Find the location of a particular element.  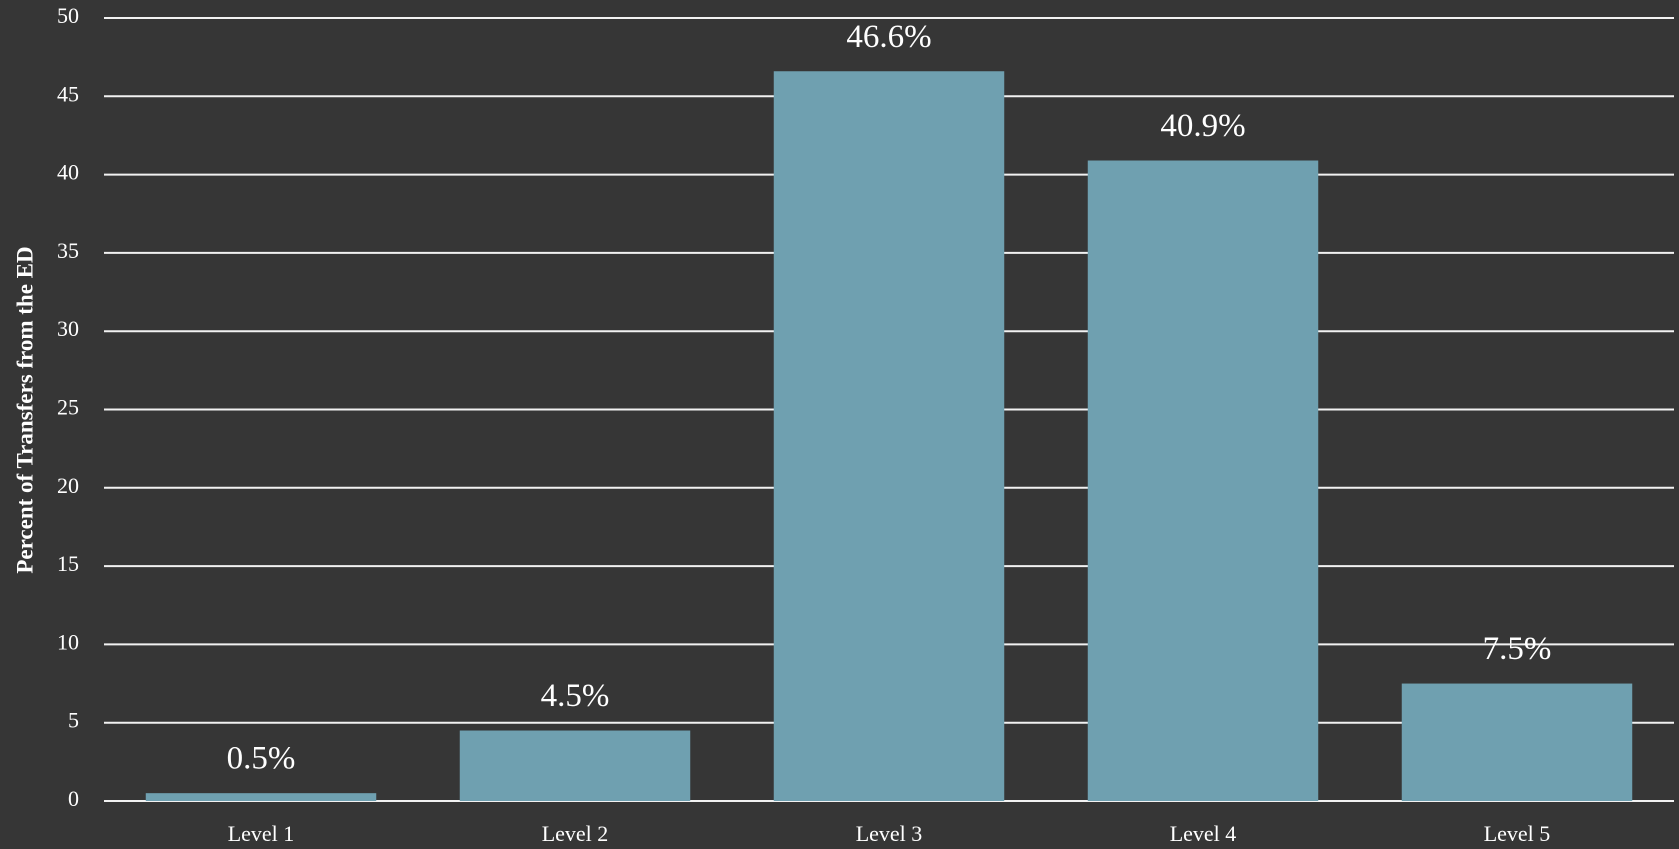

value-label: 4.5% is located at coordinates (575, 696).